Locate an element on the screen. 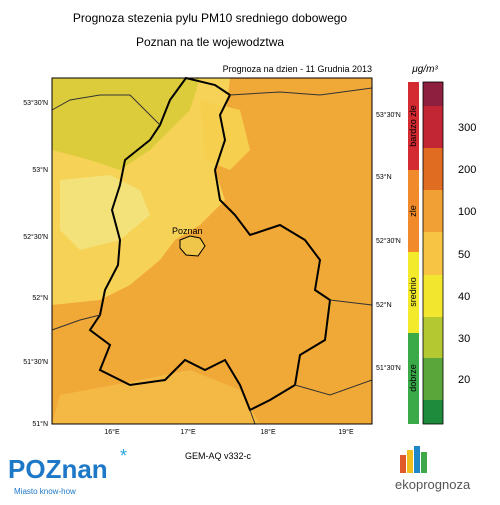  zone-orange-light is located at coordinates (156, 397).